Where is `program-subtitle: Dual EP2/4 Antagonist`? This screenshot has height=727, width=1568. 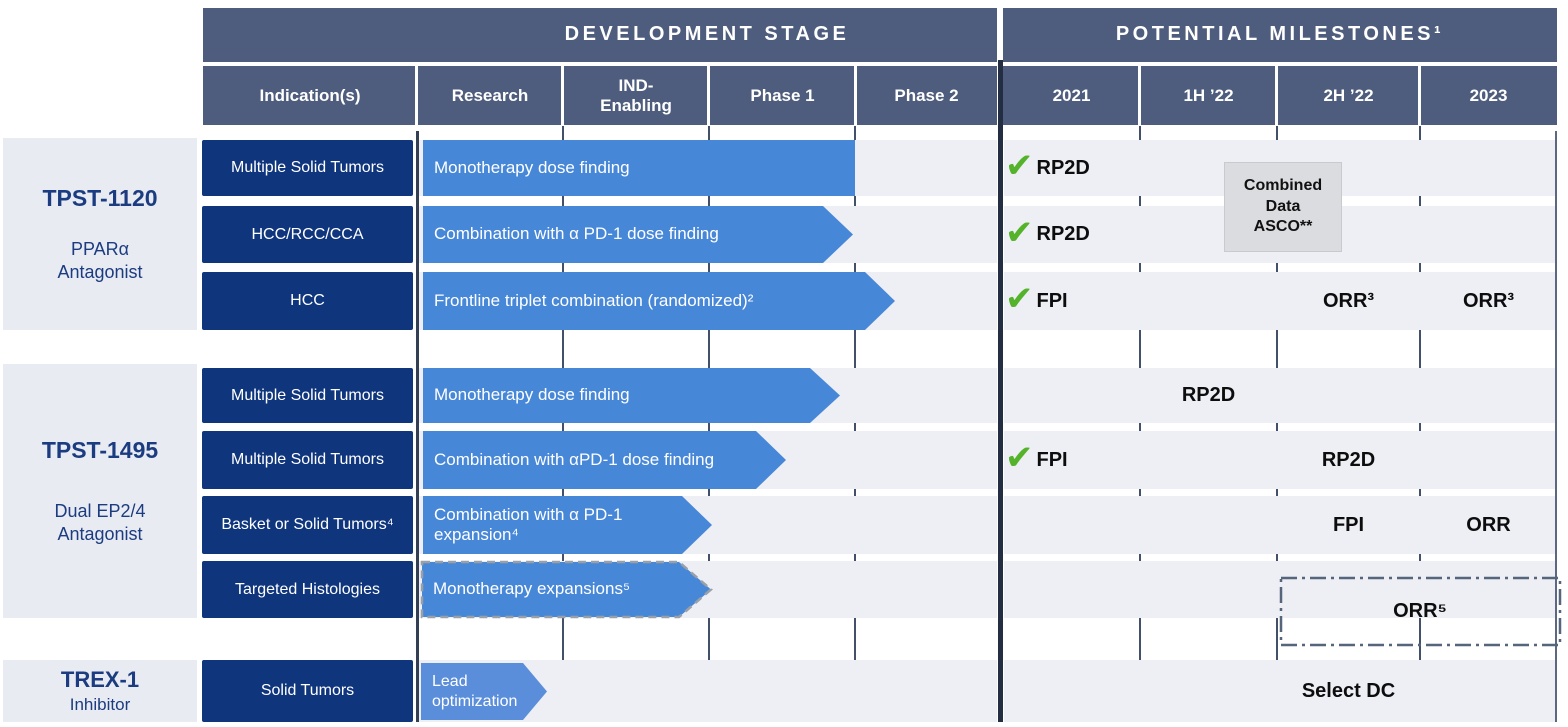
program-subtitle: Dual EP2/4 Antagonist is located at coordinates (100, 522).